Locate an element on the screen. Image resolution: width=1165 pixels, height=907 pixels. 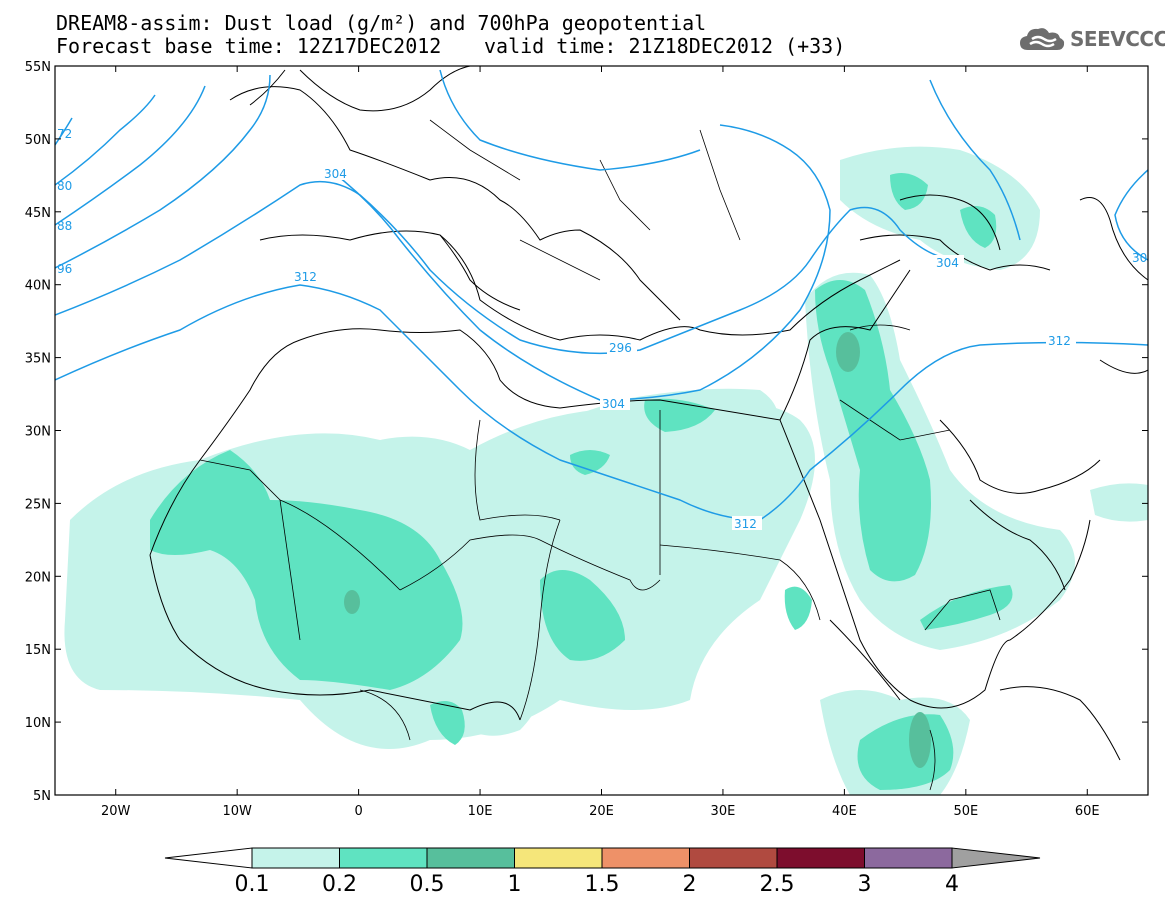
contour-label: 72 is located at coordinates (64, 134).